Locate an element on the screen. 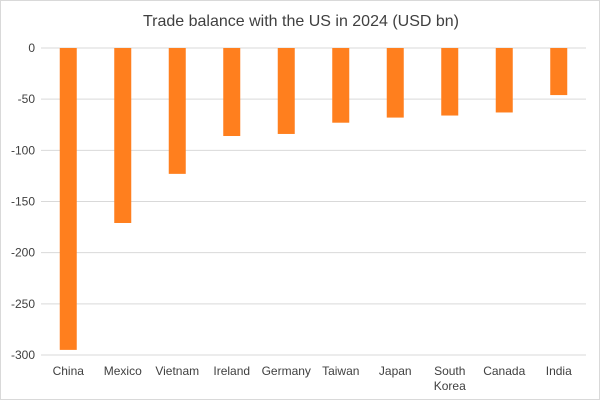 The image size is (600, 401). x-category-label: Germany is located at coordinates (286, 371).